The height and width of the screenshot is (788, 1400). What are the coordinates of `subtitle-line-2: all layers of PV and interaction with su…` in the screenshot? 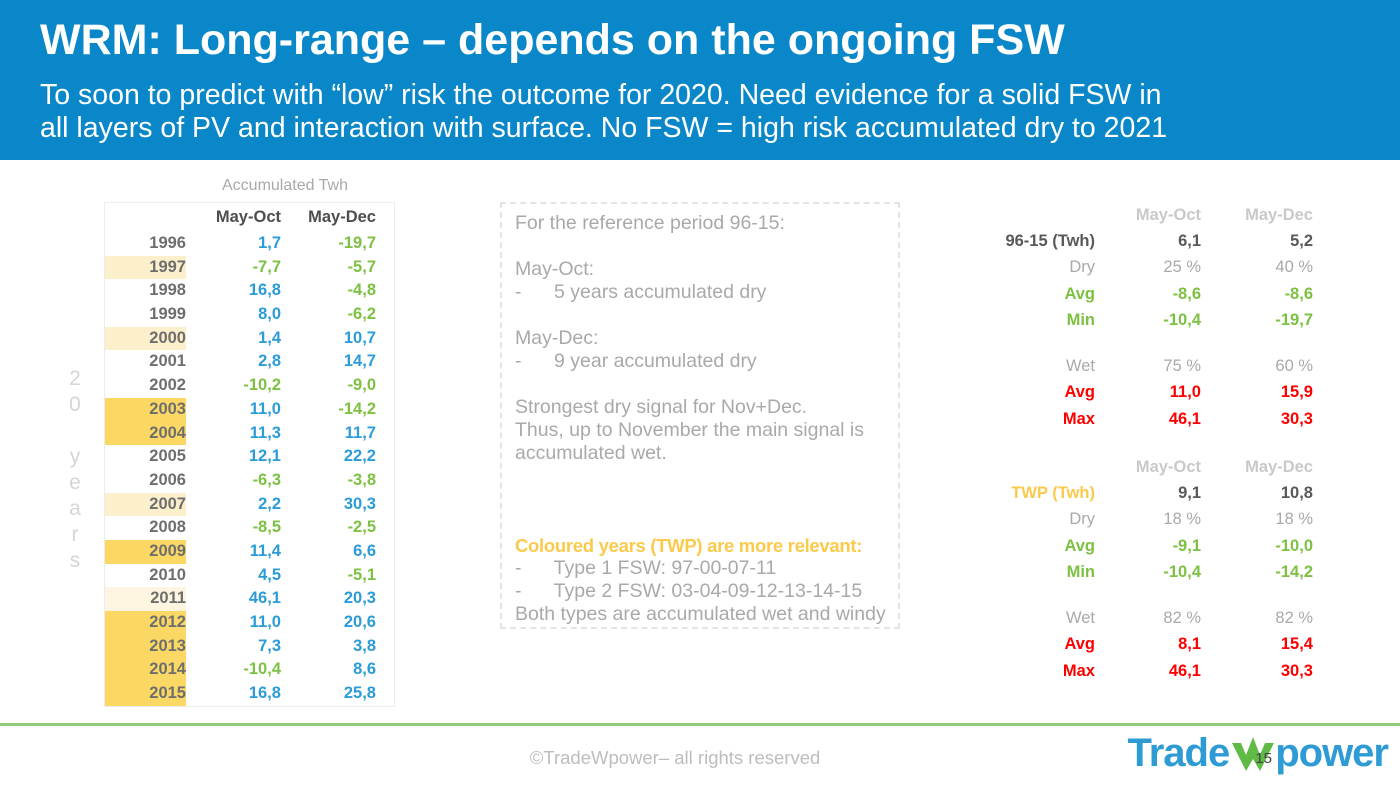 It's located at (604, 128).